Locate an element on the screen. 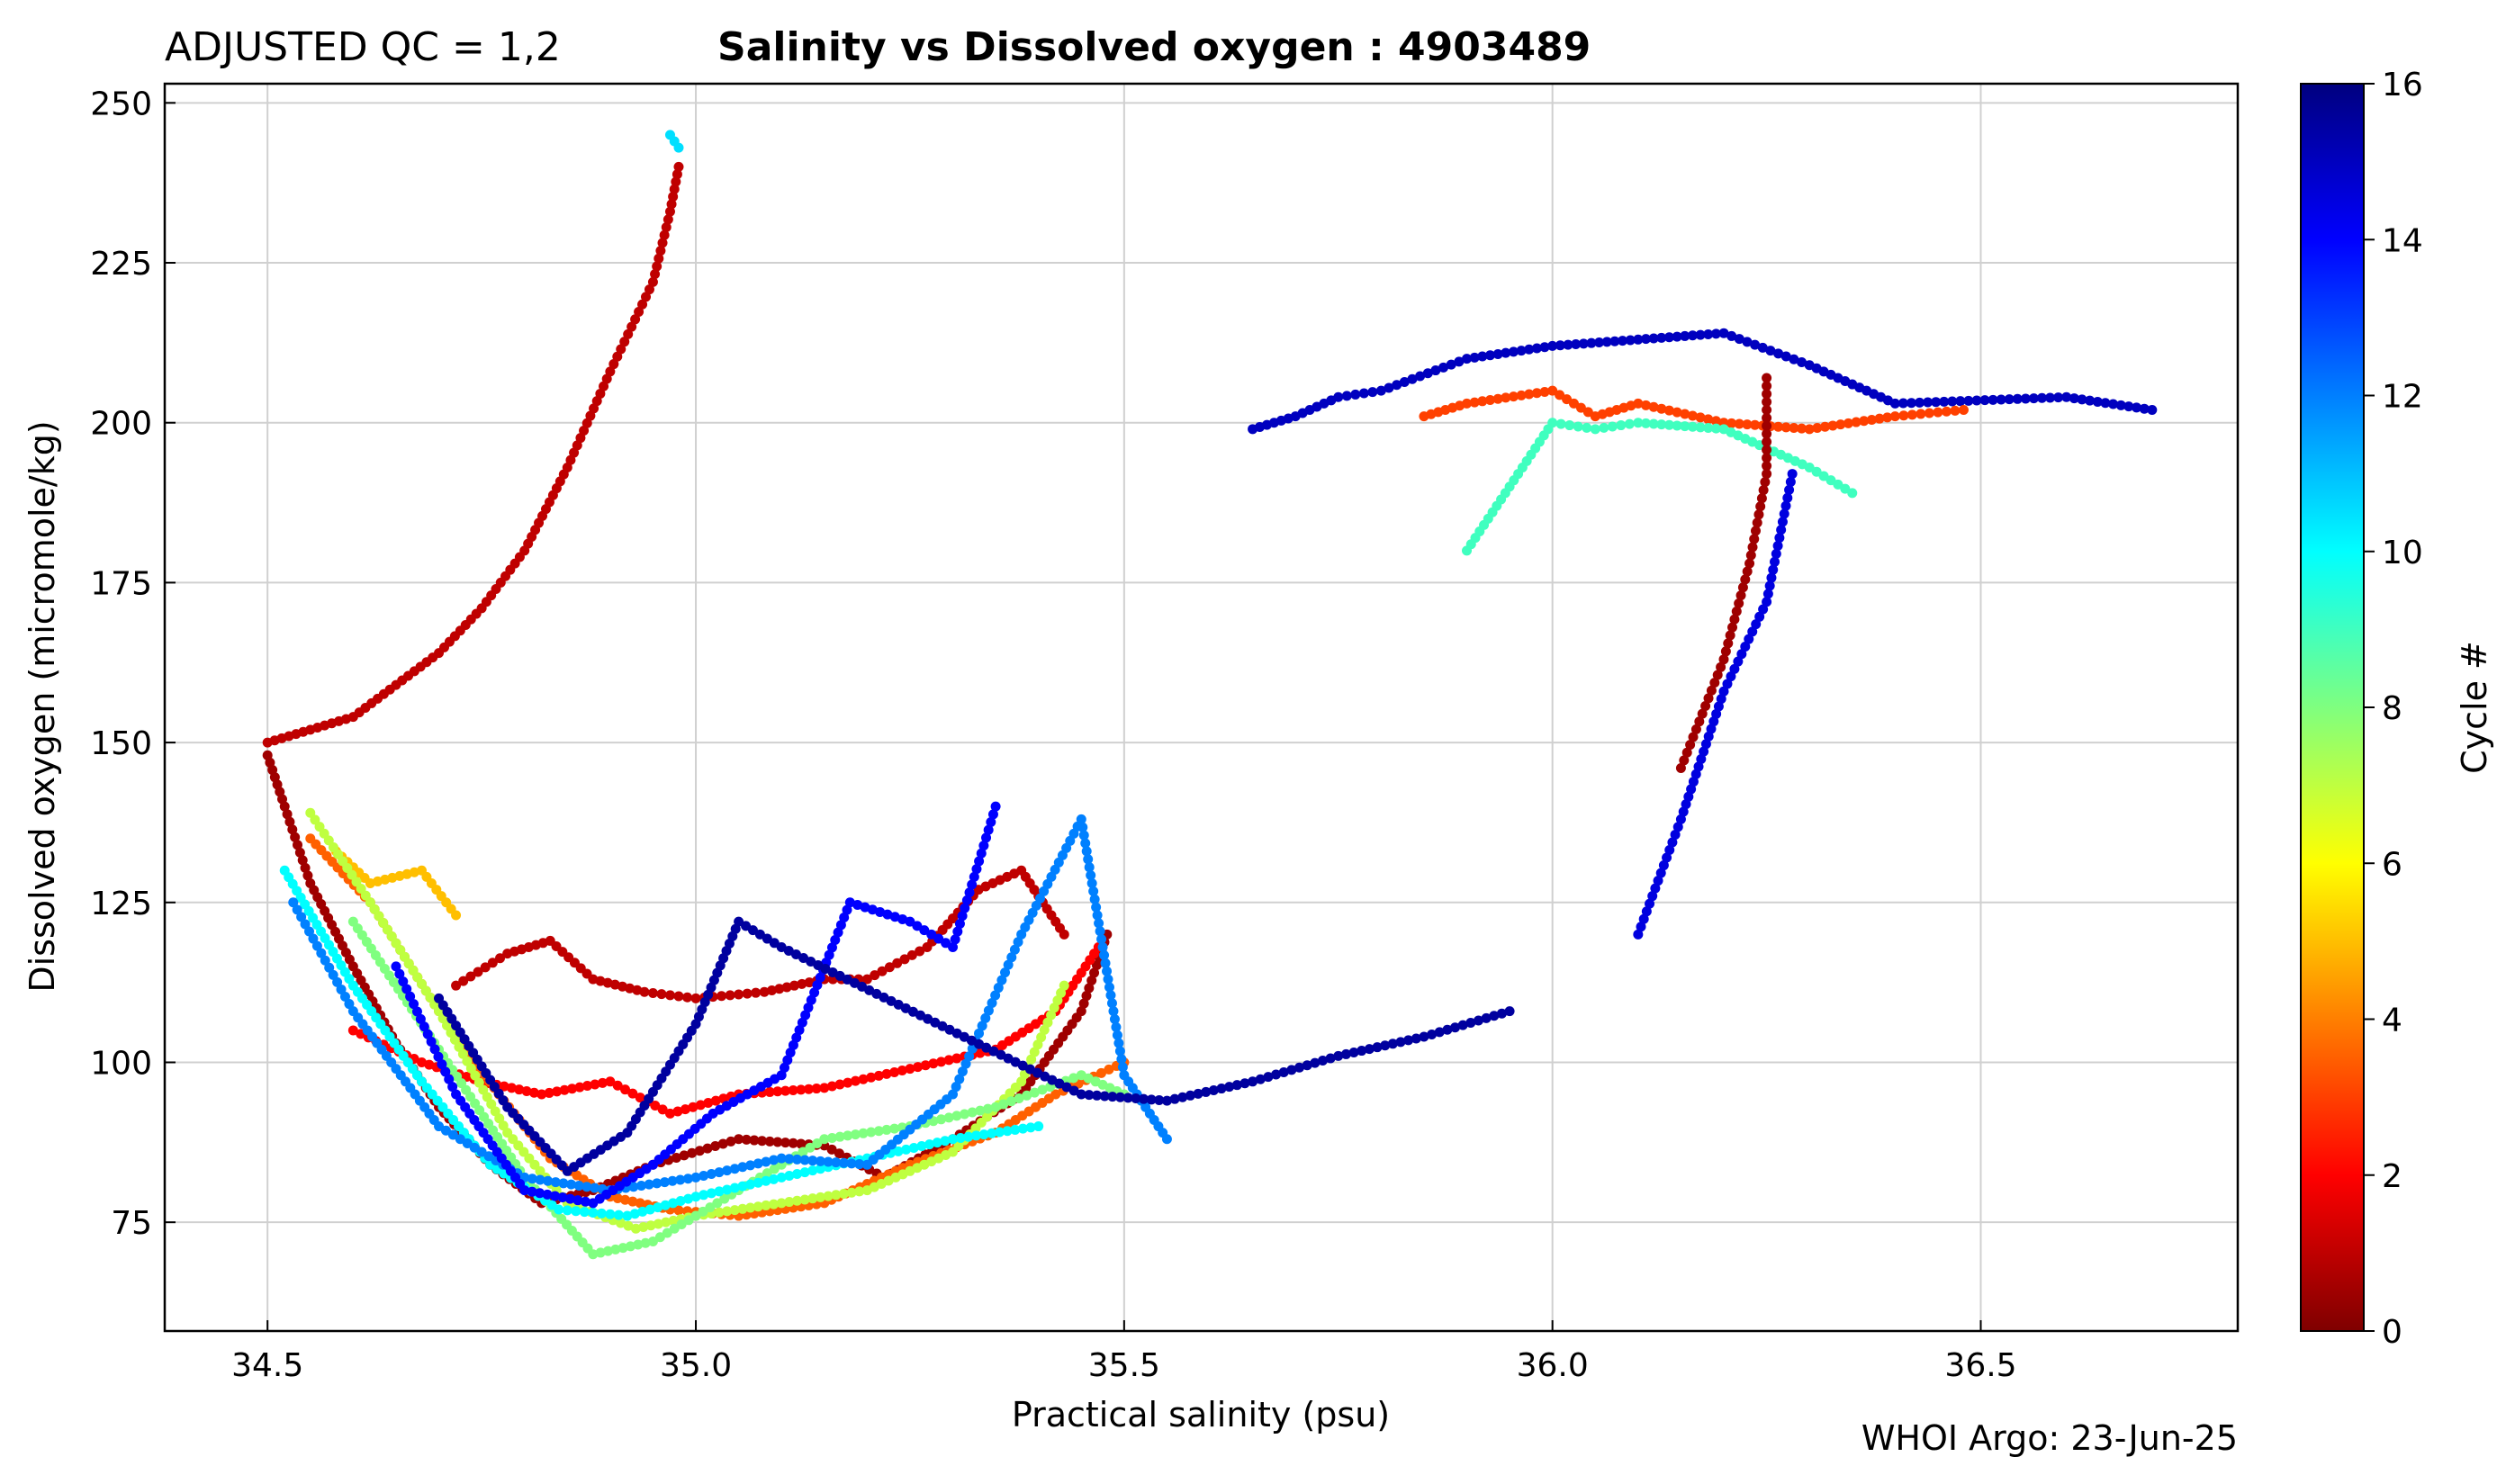 The width and height of the screenshot is (2515, 1484). y-tick-label: 125 is located at coordinates (121, 904).